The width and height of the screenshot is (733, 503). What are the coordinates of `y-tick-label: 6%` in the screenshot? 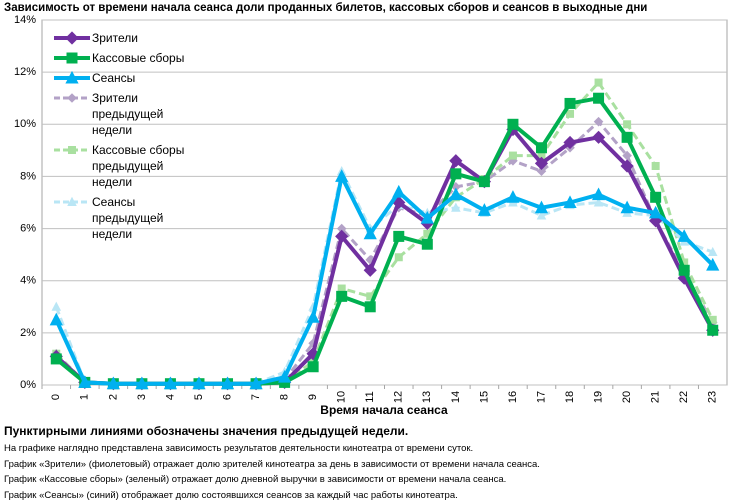 It's located at (28, 228).